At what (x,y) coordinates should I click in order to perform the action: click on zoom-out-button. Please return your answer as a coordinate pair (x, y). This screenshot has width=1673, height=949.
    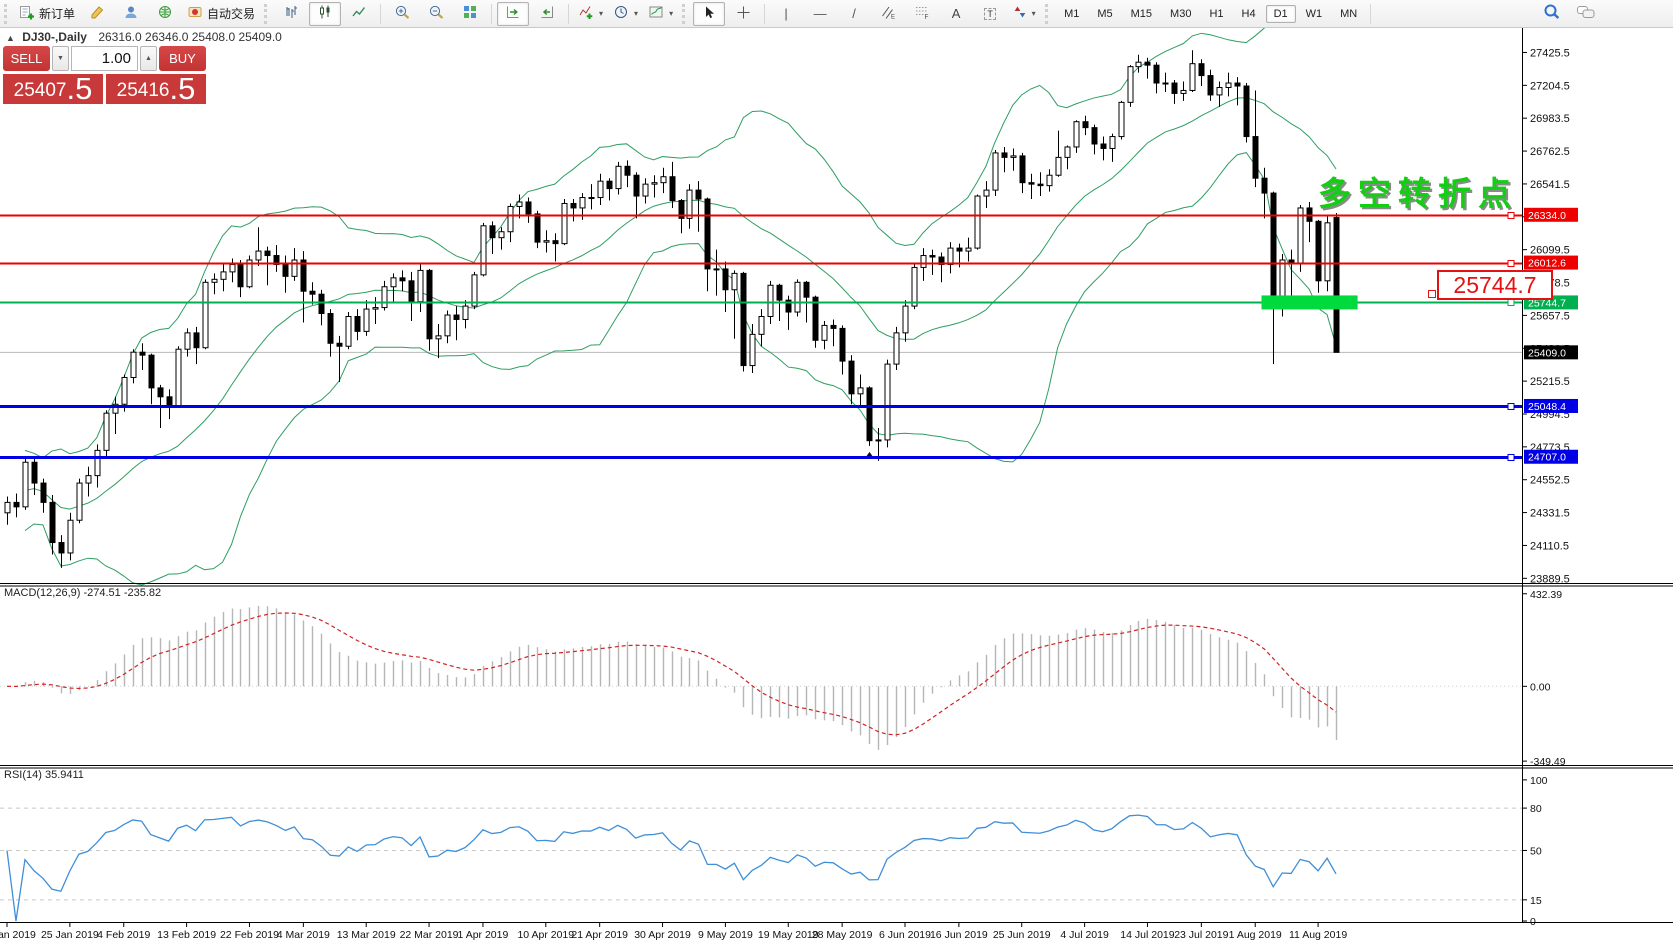
    Looking at the image, I should click on (436, 14).